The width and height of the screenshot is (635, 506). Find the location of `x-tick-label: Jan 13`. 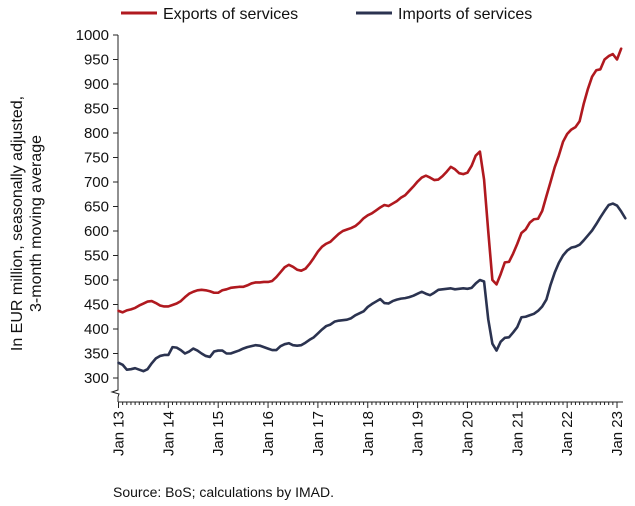

x-tick-label: Jan 13 is located at coordinates (119, 433).